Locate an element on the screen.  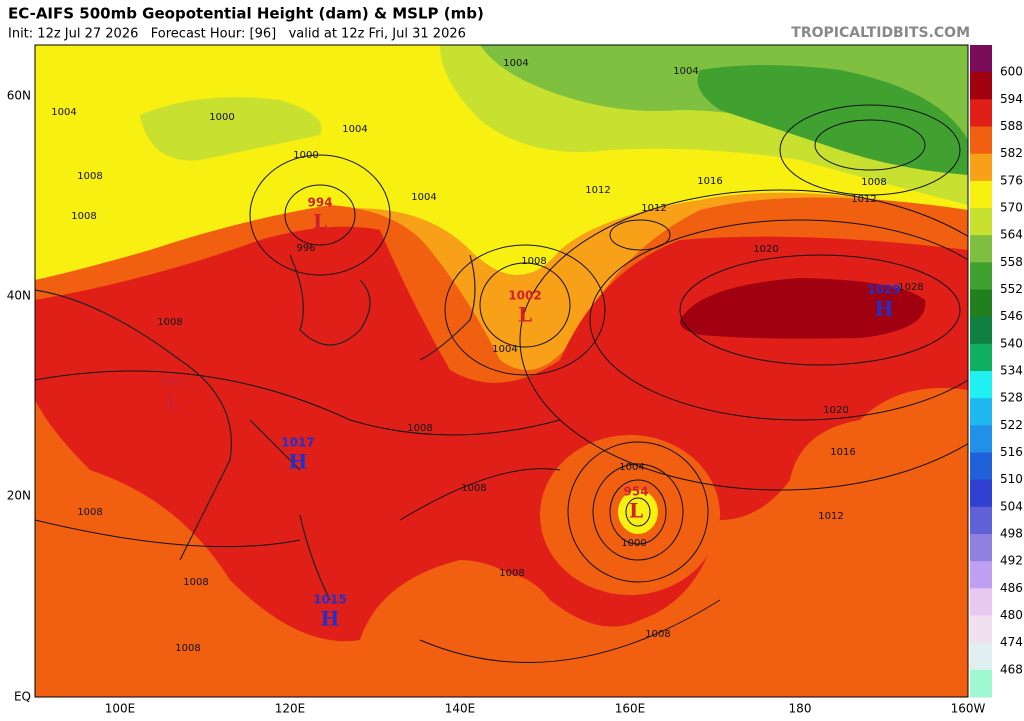
colorbar-label: 600 is located at coordinates (1011, 72).